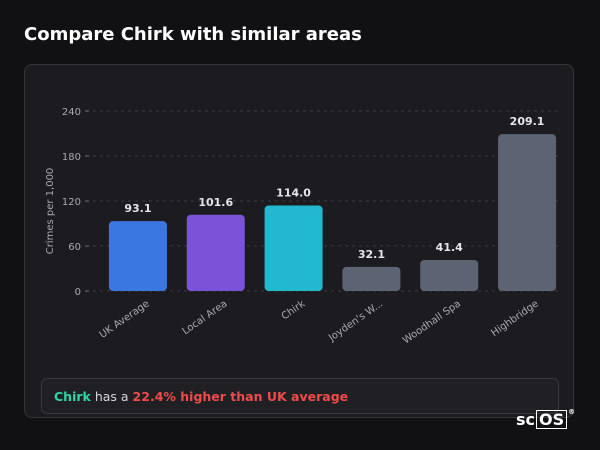 Image resolution: width=600 pixels, height=450 pixels. I want to click on y-tick-label: 120, so click(71, 202).